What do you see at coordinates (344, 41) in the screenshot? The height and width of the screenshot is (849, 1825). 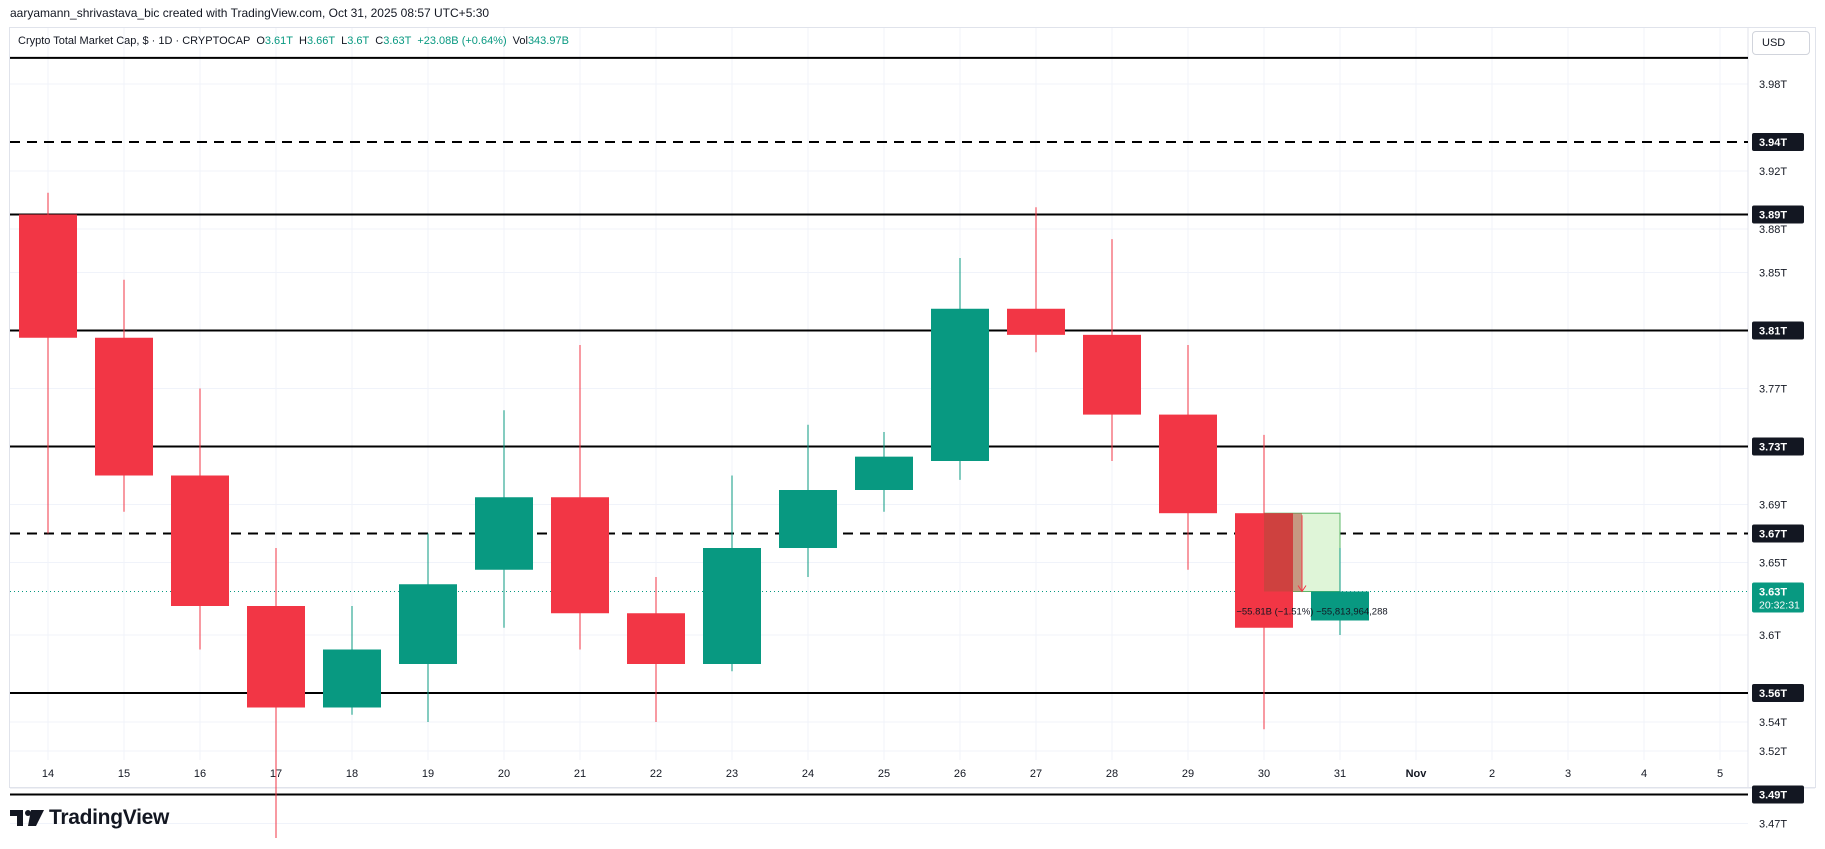 I see `legend-low-label: L` at bounding box center [344, 41].